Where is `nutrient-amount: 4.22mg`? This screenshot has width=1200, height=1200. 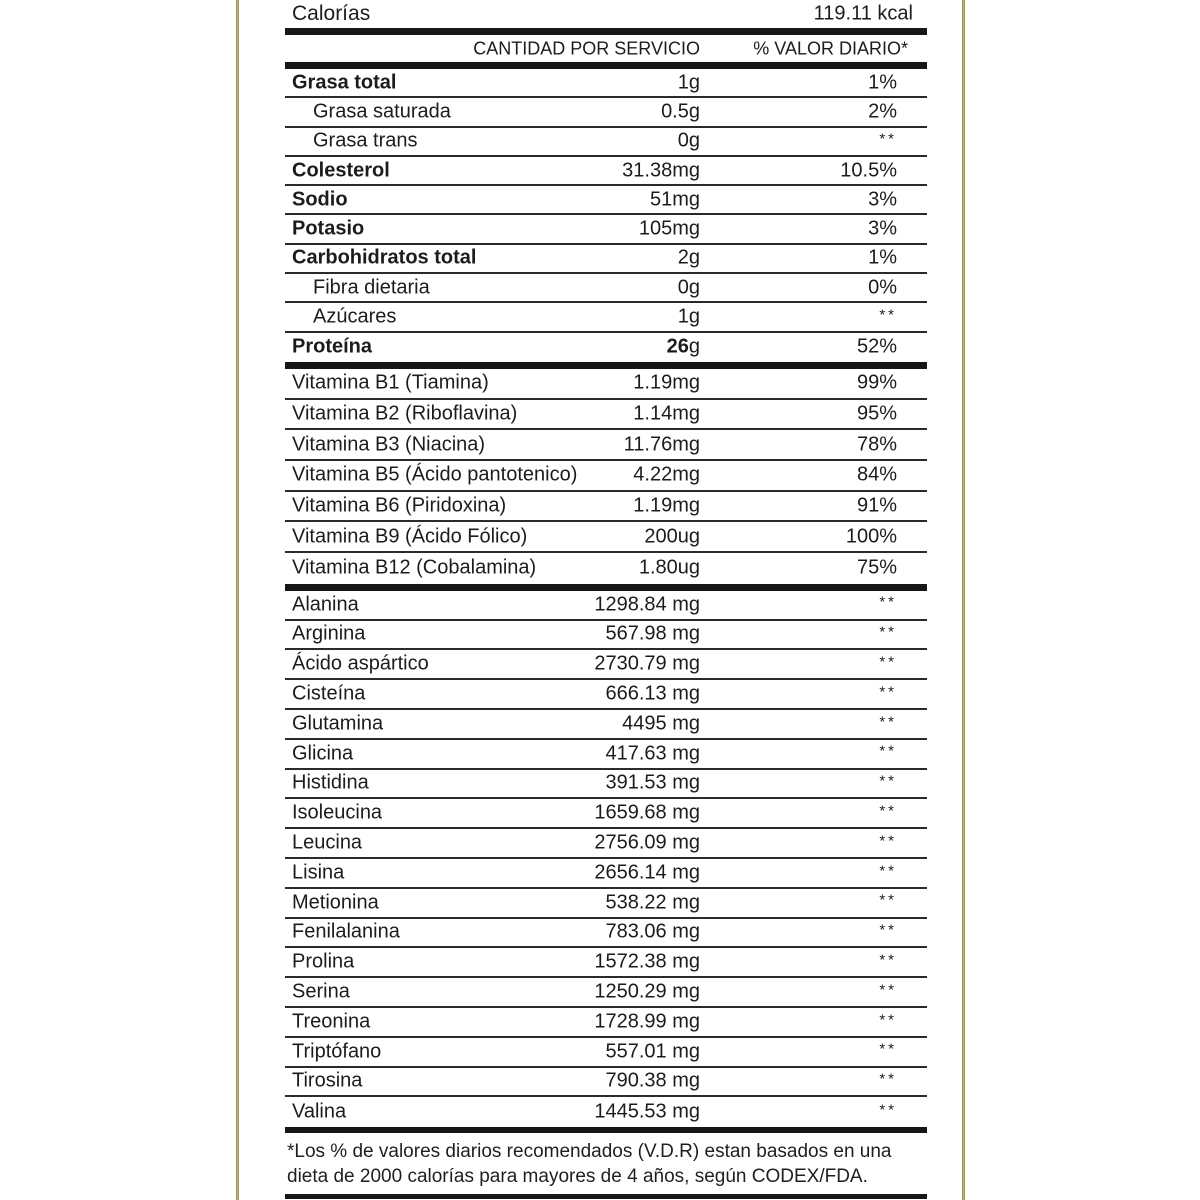
nutrient-amount: 4.22mg is located at coordinates (666, 474).